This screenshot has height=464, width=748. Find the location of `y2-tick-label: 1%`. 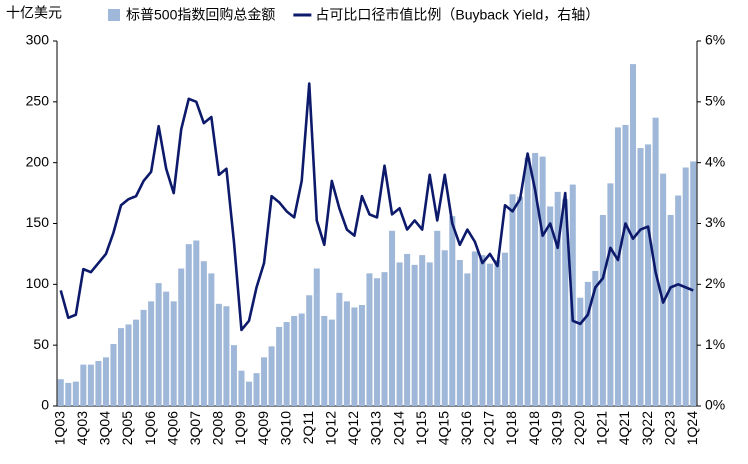

y2-tick-label: 1% is located at coordinates (715, 344).